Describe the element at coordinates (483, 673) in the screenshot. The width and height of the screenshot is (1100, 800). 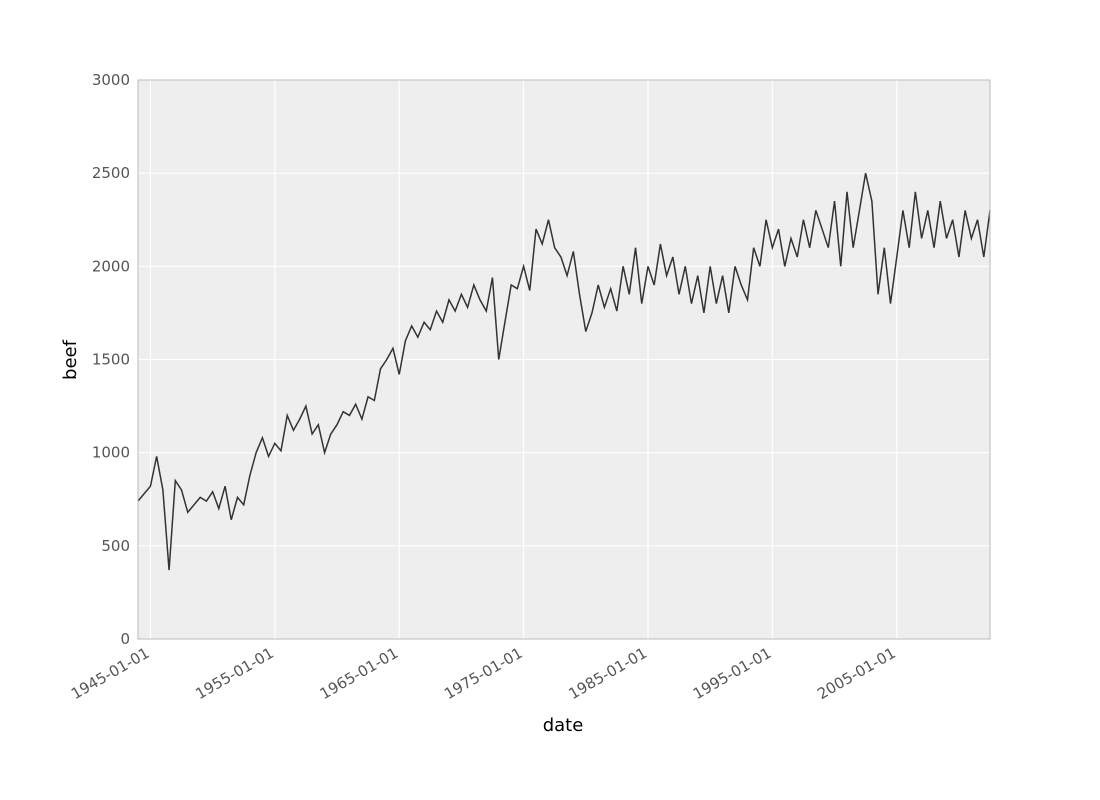
I see `x-tick-label: 1975-01-01` at that location.